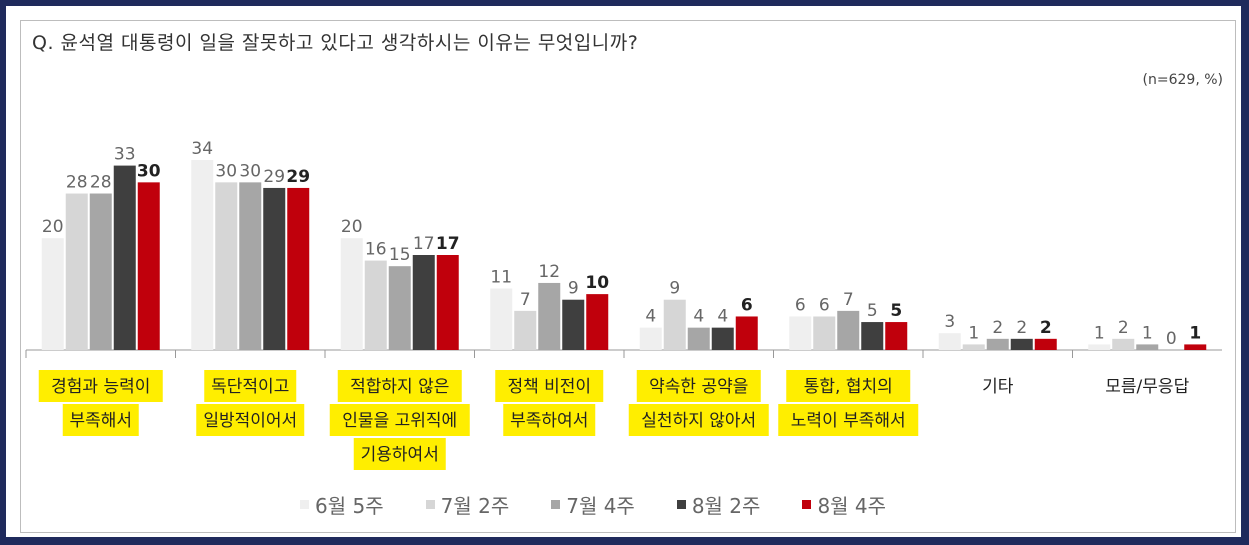 The height and width of the screenshot is (545, 1249). I want to click on legend-item: 8월 4주, so click(844, 504).